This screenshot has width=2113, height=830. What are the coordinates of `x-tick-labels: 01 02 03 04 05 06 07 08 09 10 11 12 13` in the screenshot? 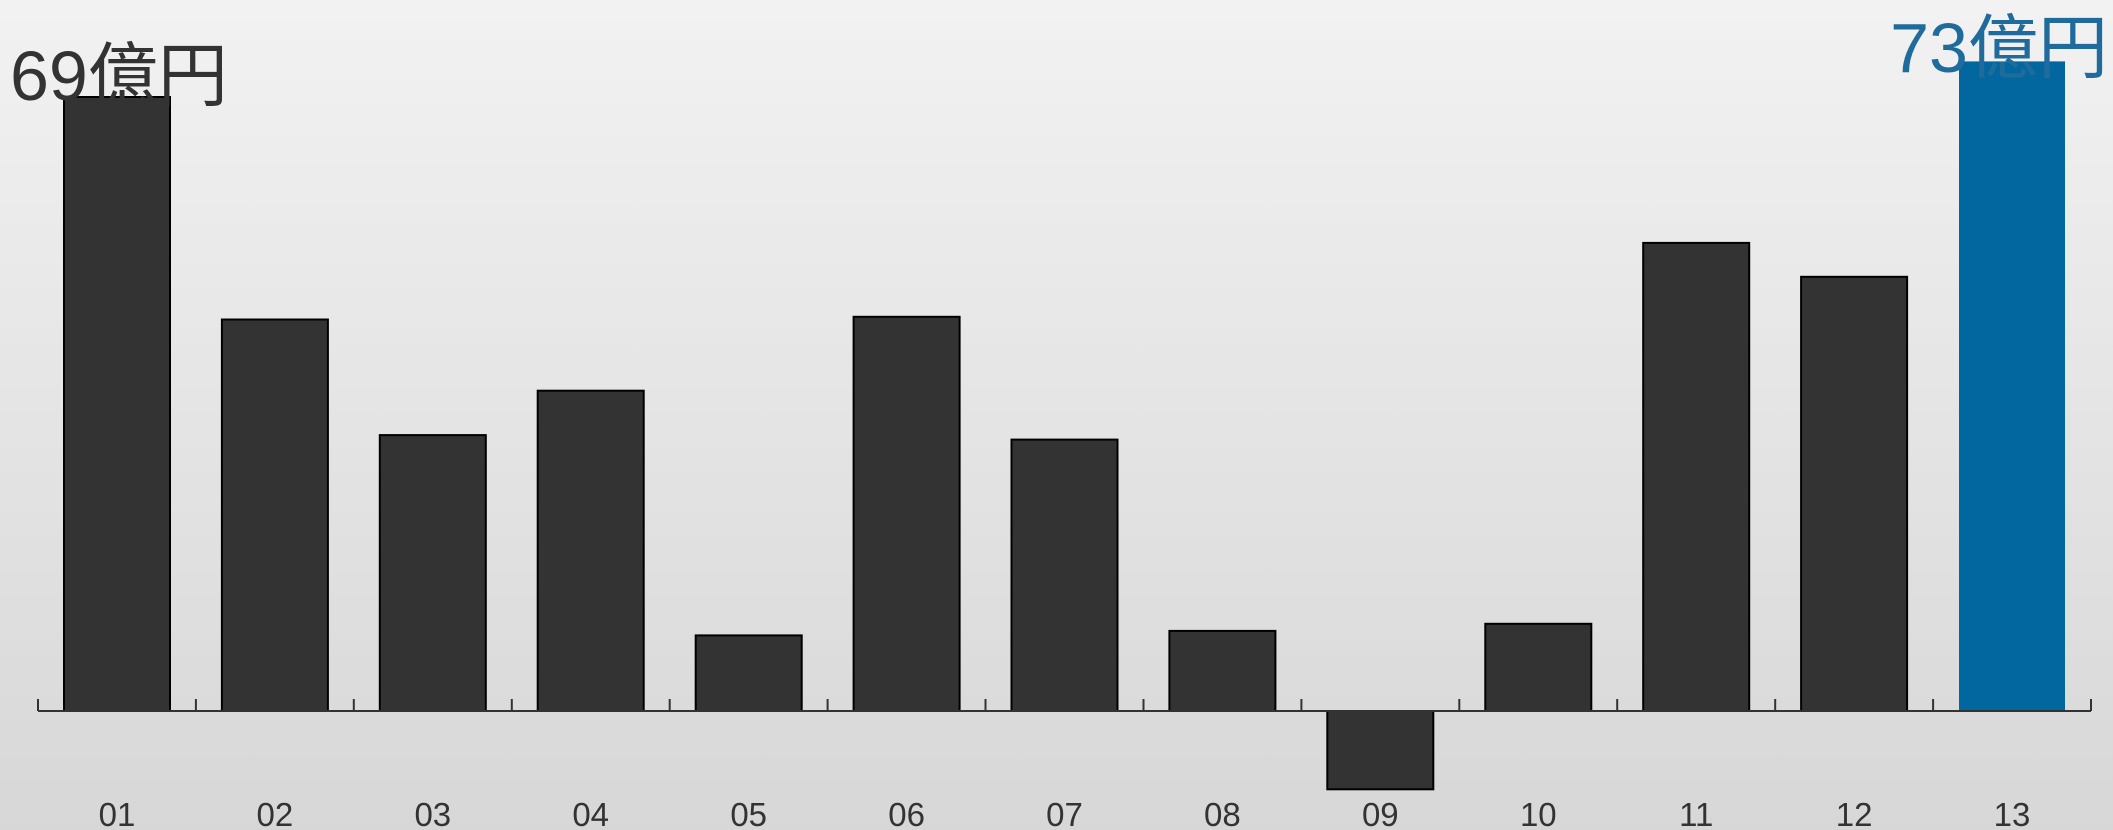 It's located at (1065, 813).